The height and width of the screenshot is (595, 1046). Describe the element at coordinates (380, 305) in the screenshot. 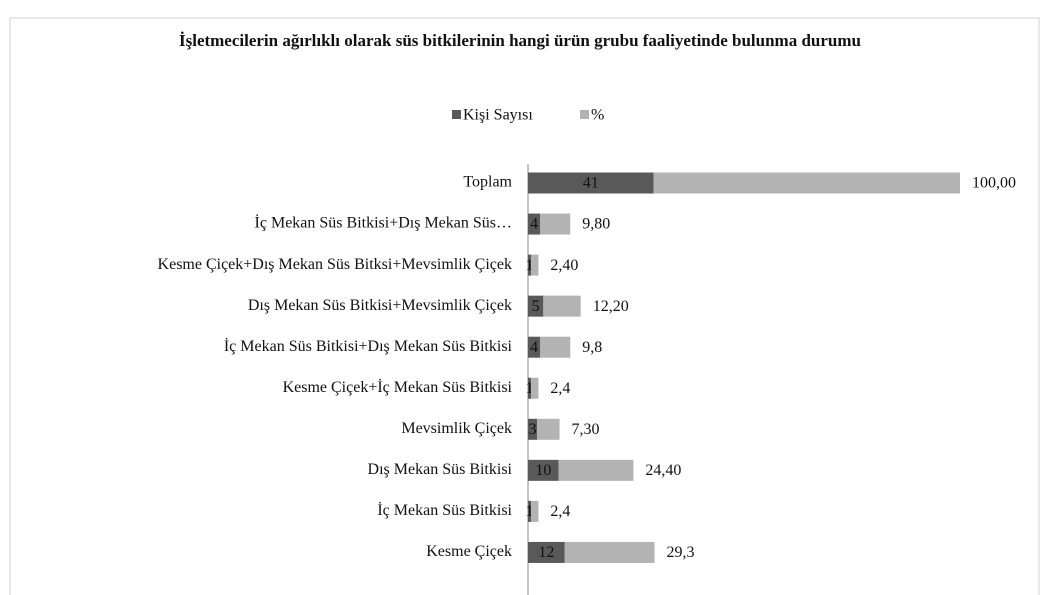

I see `y-tick-label: Dış Mekan Süs Bitkisi+Mevsimlik Çiçek` at that location.